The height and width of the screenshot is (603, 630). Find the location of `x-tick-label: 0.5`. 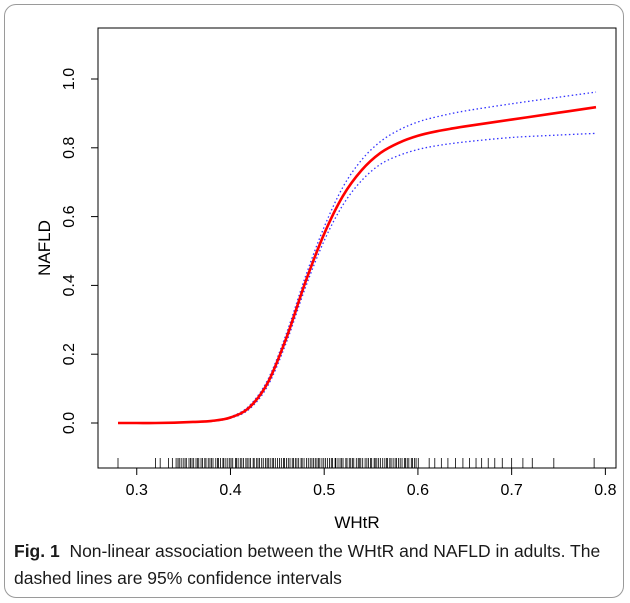

x-tick-label: 0.5 is located at coordinates (324, 490).